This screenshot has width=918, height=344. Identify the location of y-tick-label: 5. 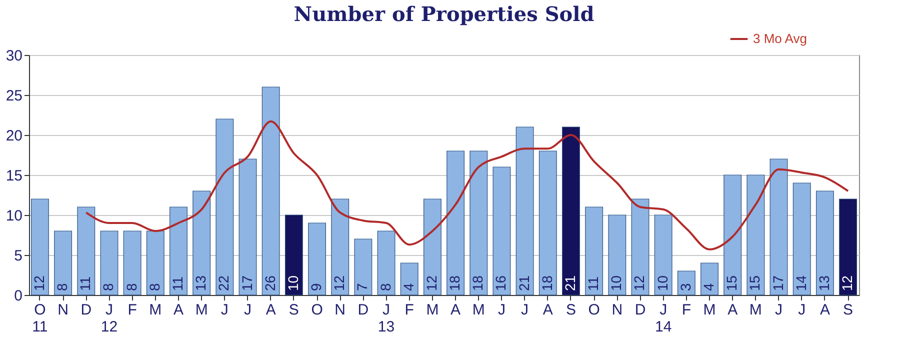
(18, 256).